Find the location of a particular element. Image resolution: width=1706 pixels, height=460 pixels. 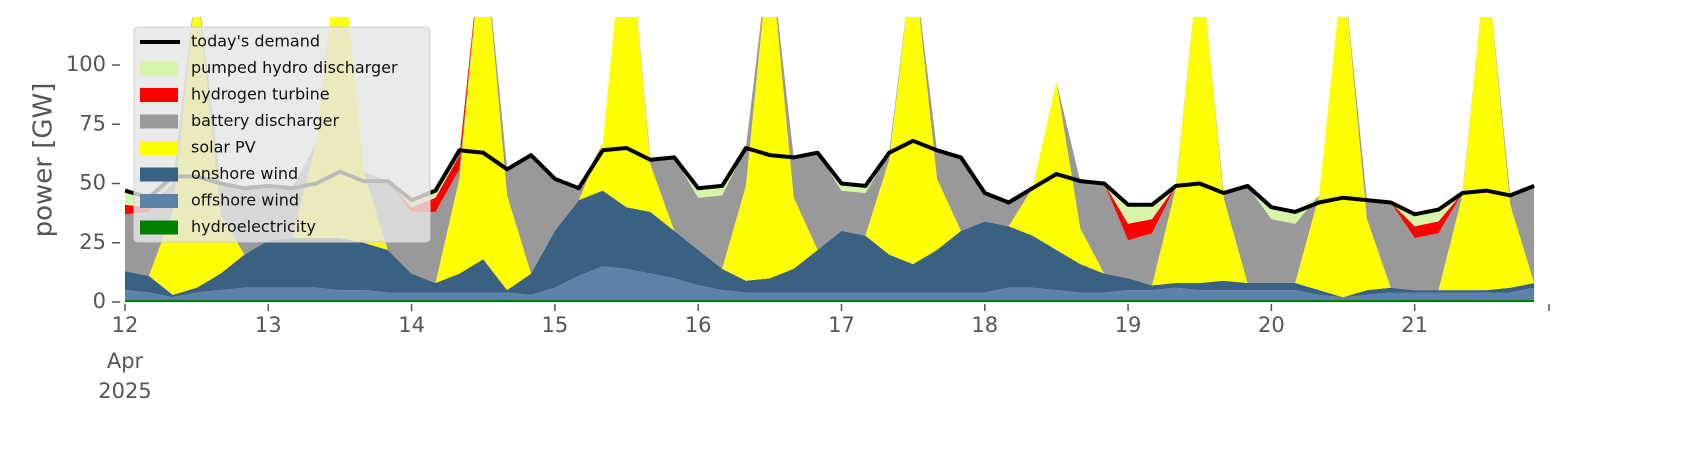

x-tick-sublabel: Apr is located at coordinates (125, 361).